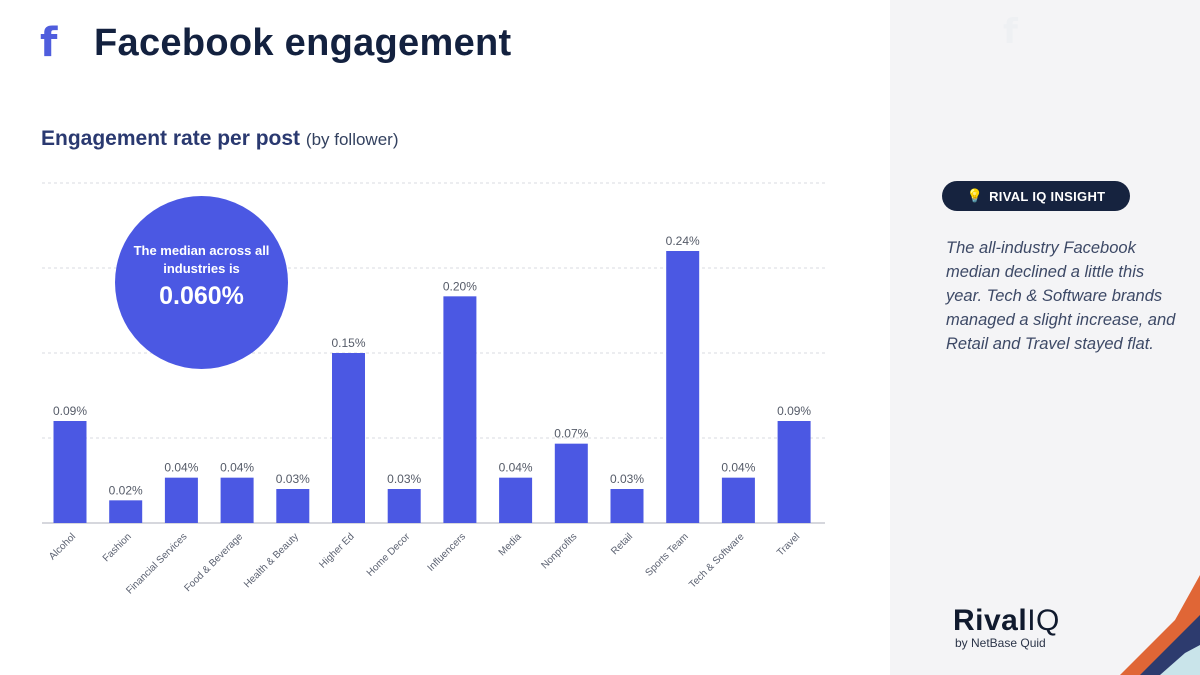 The width and height of the screenshot is (1200, 675). What do you see at coordinates (271, 560) in the screenshot?
I see `x-tick-label: Health & Beauty` at bounding box center [271, 560].